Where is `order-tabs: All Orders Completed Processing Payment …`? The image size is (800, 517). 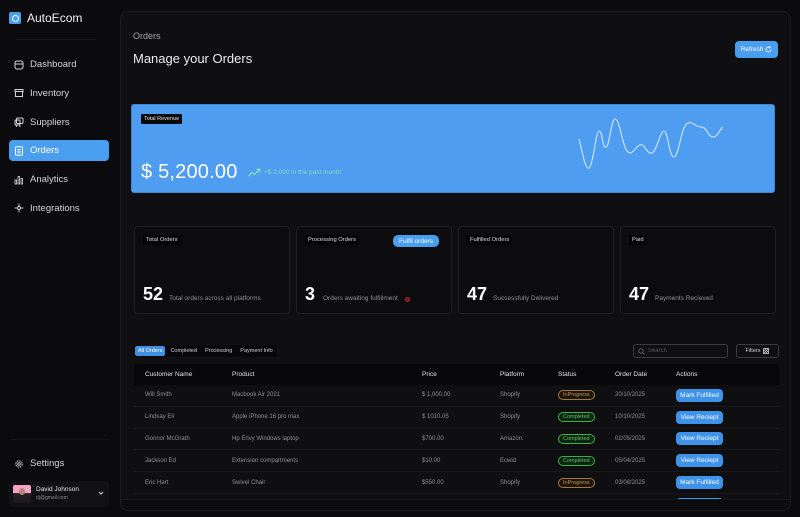 order-tabs: All Orders Completed Processing Payment … is located at coordinates (205, 351).